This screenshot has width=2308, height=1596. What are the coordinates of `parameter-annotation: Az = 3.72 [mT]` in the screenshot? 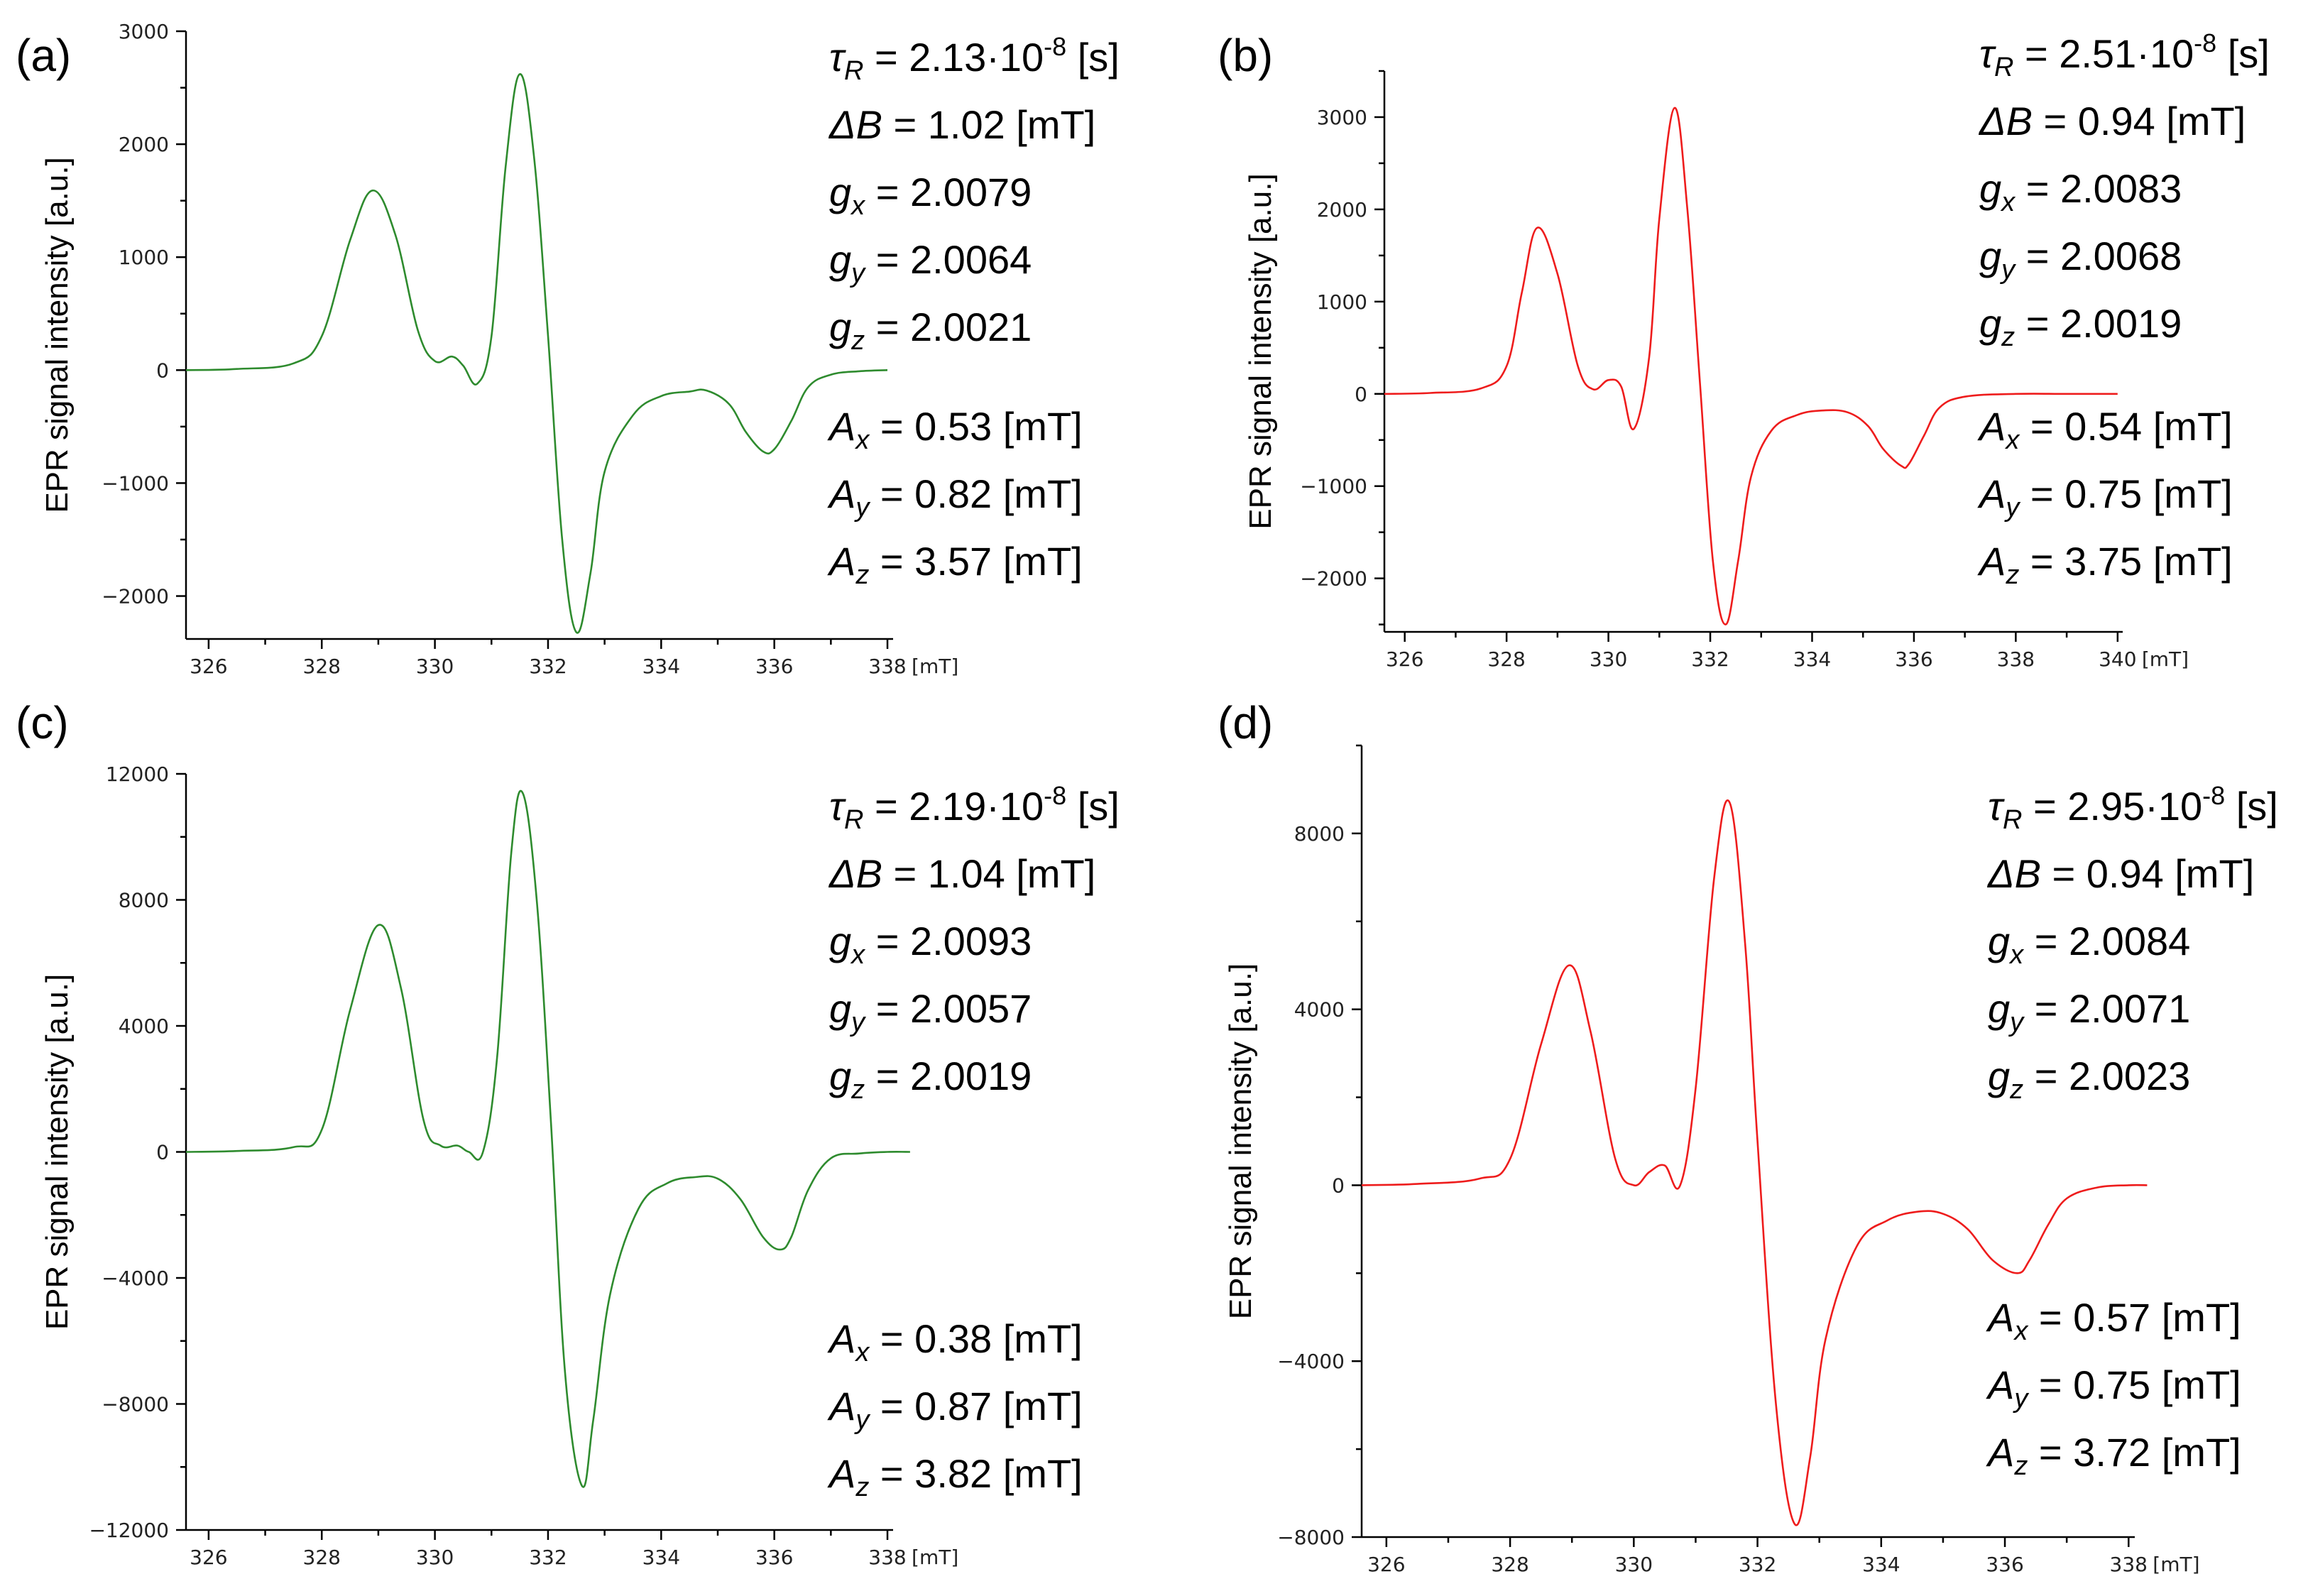 It's located at (2113, 1455).